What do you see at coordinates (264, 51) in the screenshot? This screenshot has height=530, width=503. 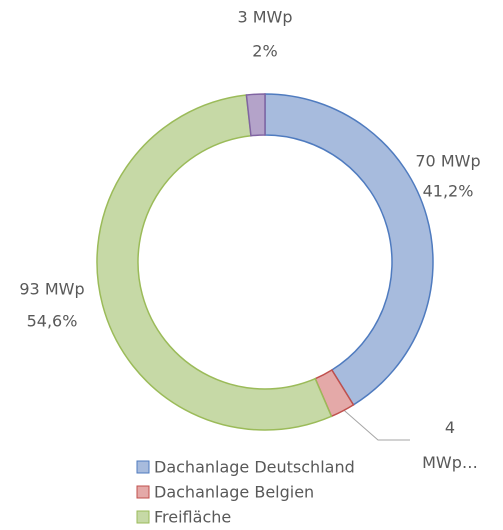 I see `percent-label: 2%` at bounding box center [264, 51].